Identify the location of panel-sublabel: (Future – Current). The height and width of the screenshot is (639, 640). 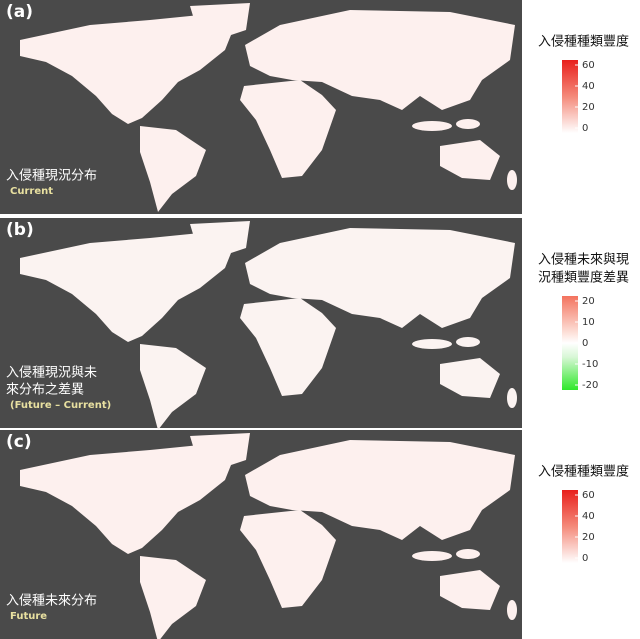
(60, 405).